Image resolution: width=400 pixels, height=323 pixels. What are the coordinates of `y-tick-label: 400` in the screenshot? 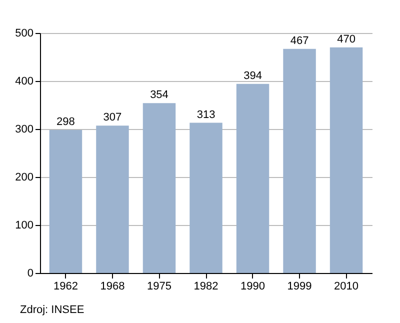 It's located at (24, 82).